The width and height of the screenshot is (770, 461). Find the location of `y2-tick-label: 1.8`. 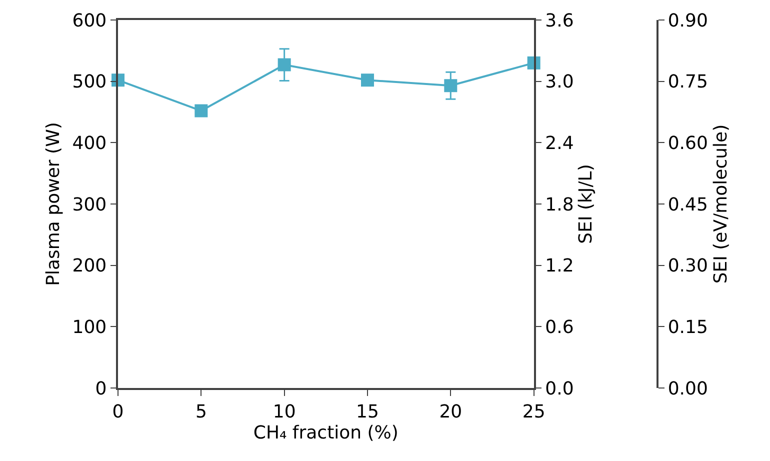

y2-tick-label: 1.8 is located at coordinates (559, 205).